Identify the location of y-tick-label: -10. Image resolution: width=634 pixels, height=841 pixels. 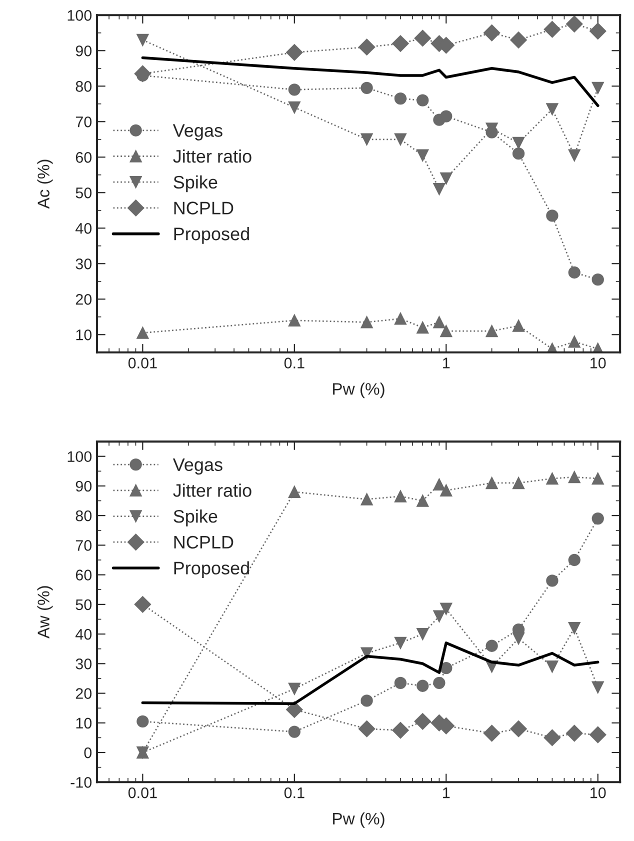
(81, 782).